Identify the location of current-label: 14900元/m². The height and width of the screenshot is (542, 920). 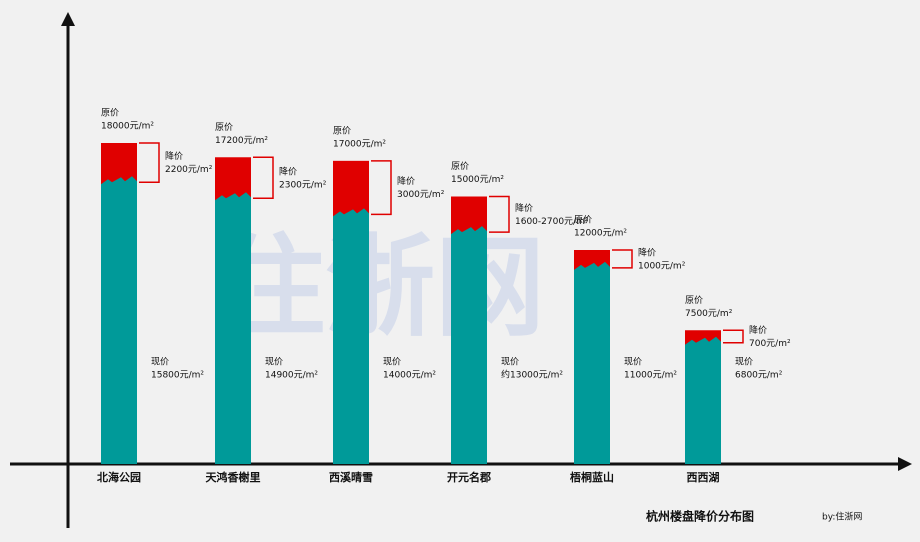
(291, 376).